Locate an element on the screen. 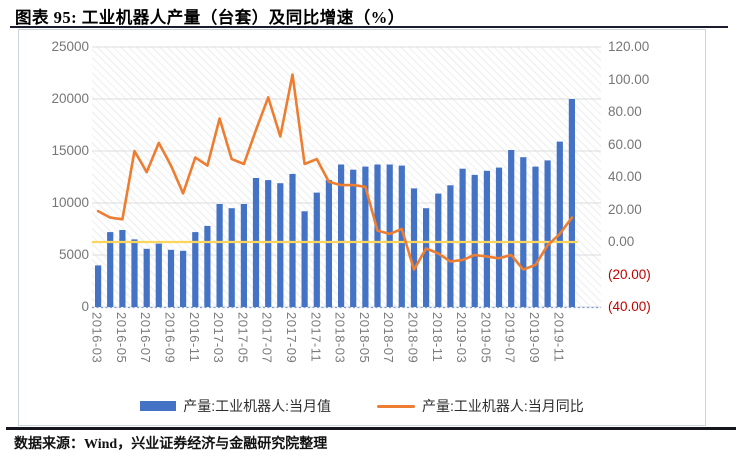  y-axis-right-tick: 20.00 is located at coordinates (625, 209).